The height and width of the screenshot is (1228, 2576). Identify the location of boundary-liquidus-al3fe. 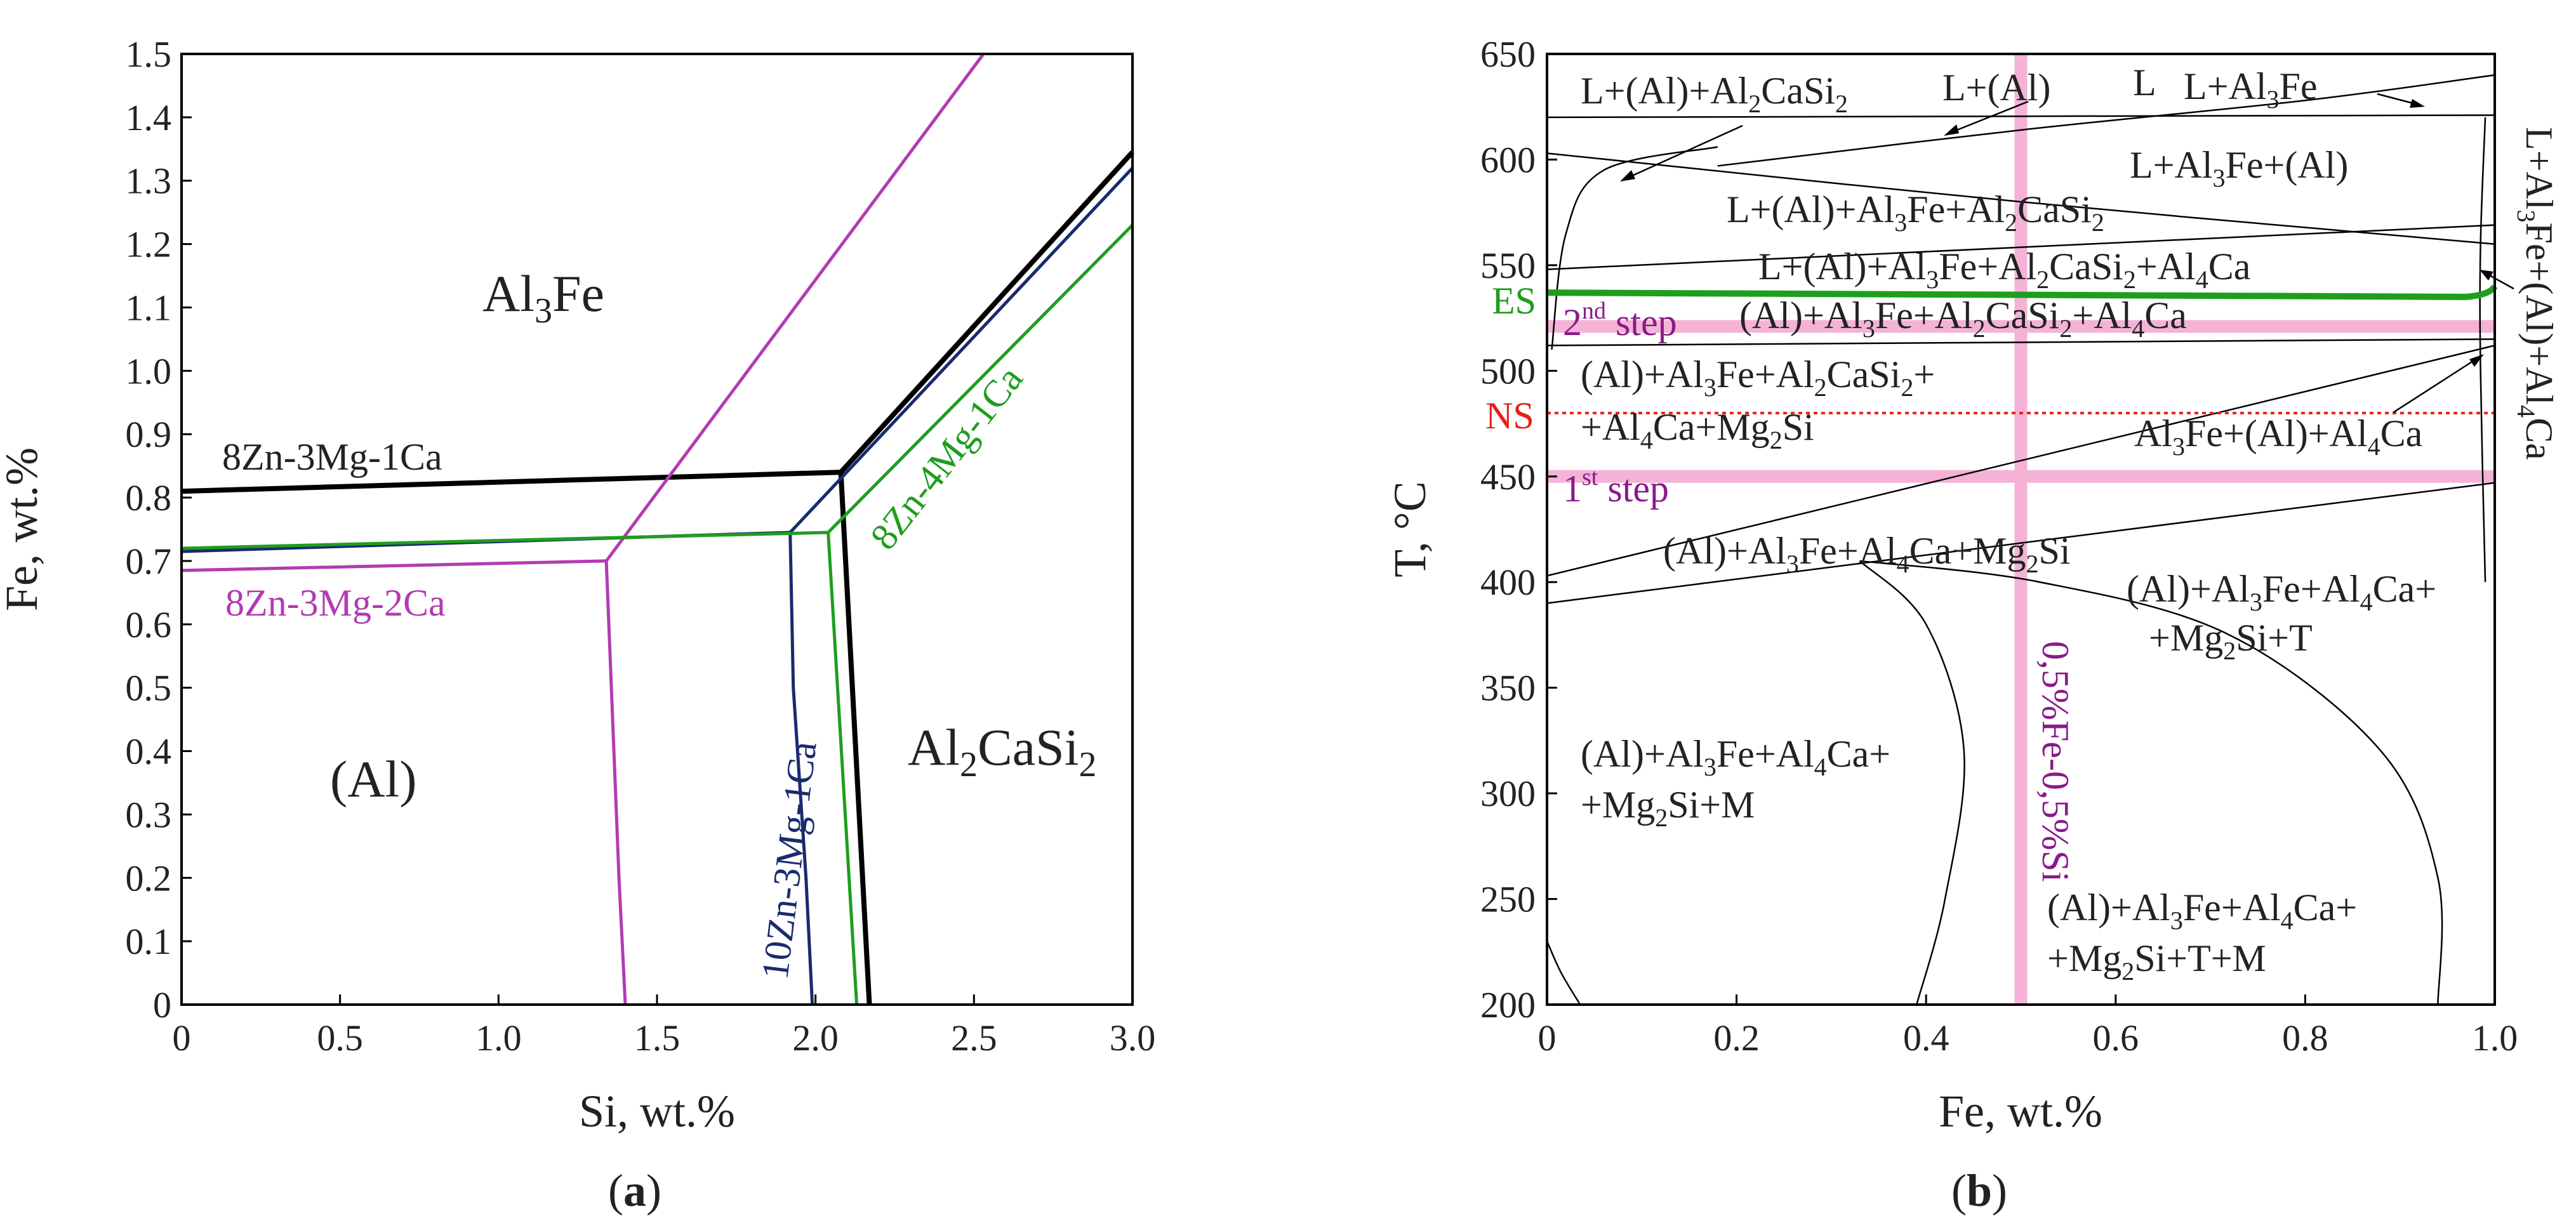
(2106, 120).